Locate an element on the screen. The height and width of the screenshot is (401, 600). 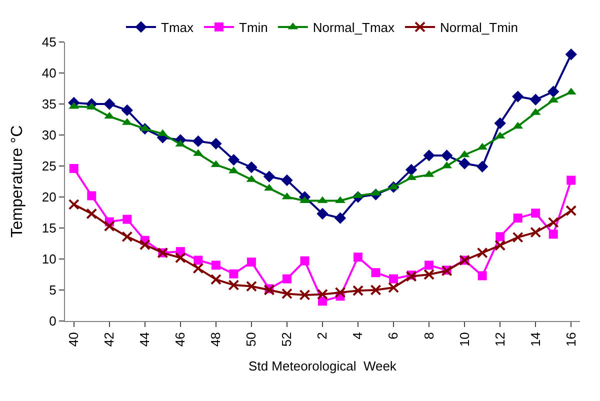
x-tick-label: 44 is located at coordinates (144, 339).